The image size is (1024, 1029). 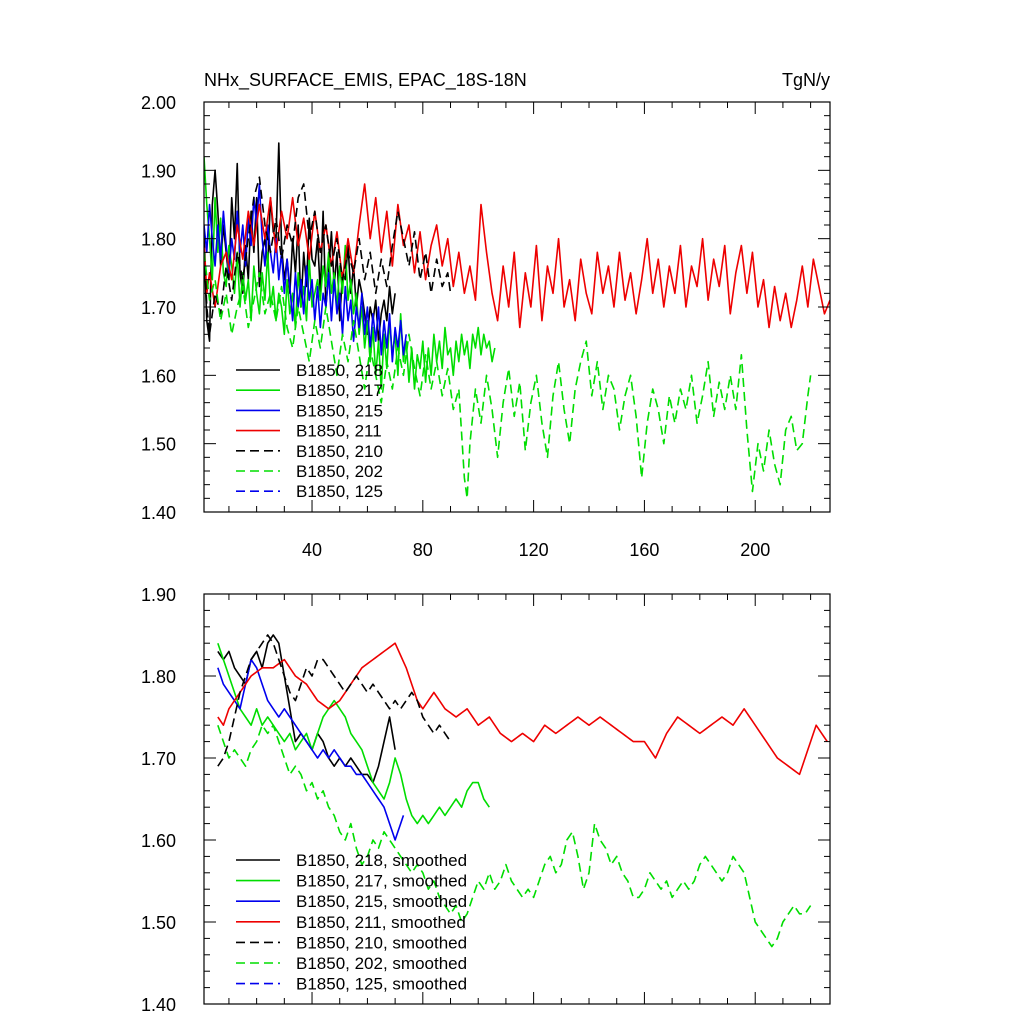 What do you see at coordinates (755, 550) in the screenshot?
I see `x-tick-label: 200` at bounding box center [755, 550].